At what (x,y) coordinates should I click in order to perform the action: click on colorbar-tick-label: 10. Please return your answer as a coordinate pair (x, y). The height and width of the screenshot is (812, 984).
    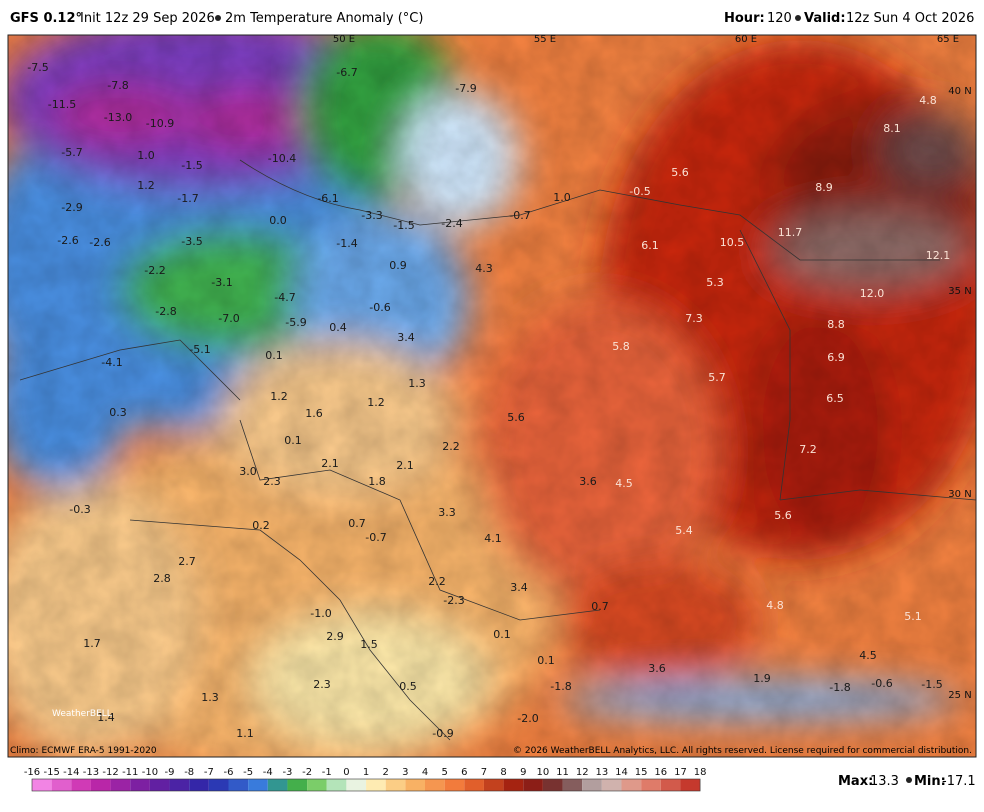
    Looking at the image, I should click on (543, 772).